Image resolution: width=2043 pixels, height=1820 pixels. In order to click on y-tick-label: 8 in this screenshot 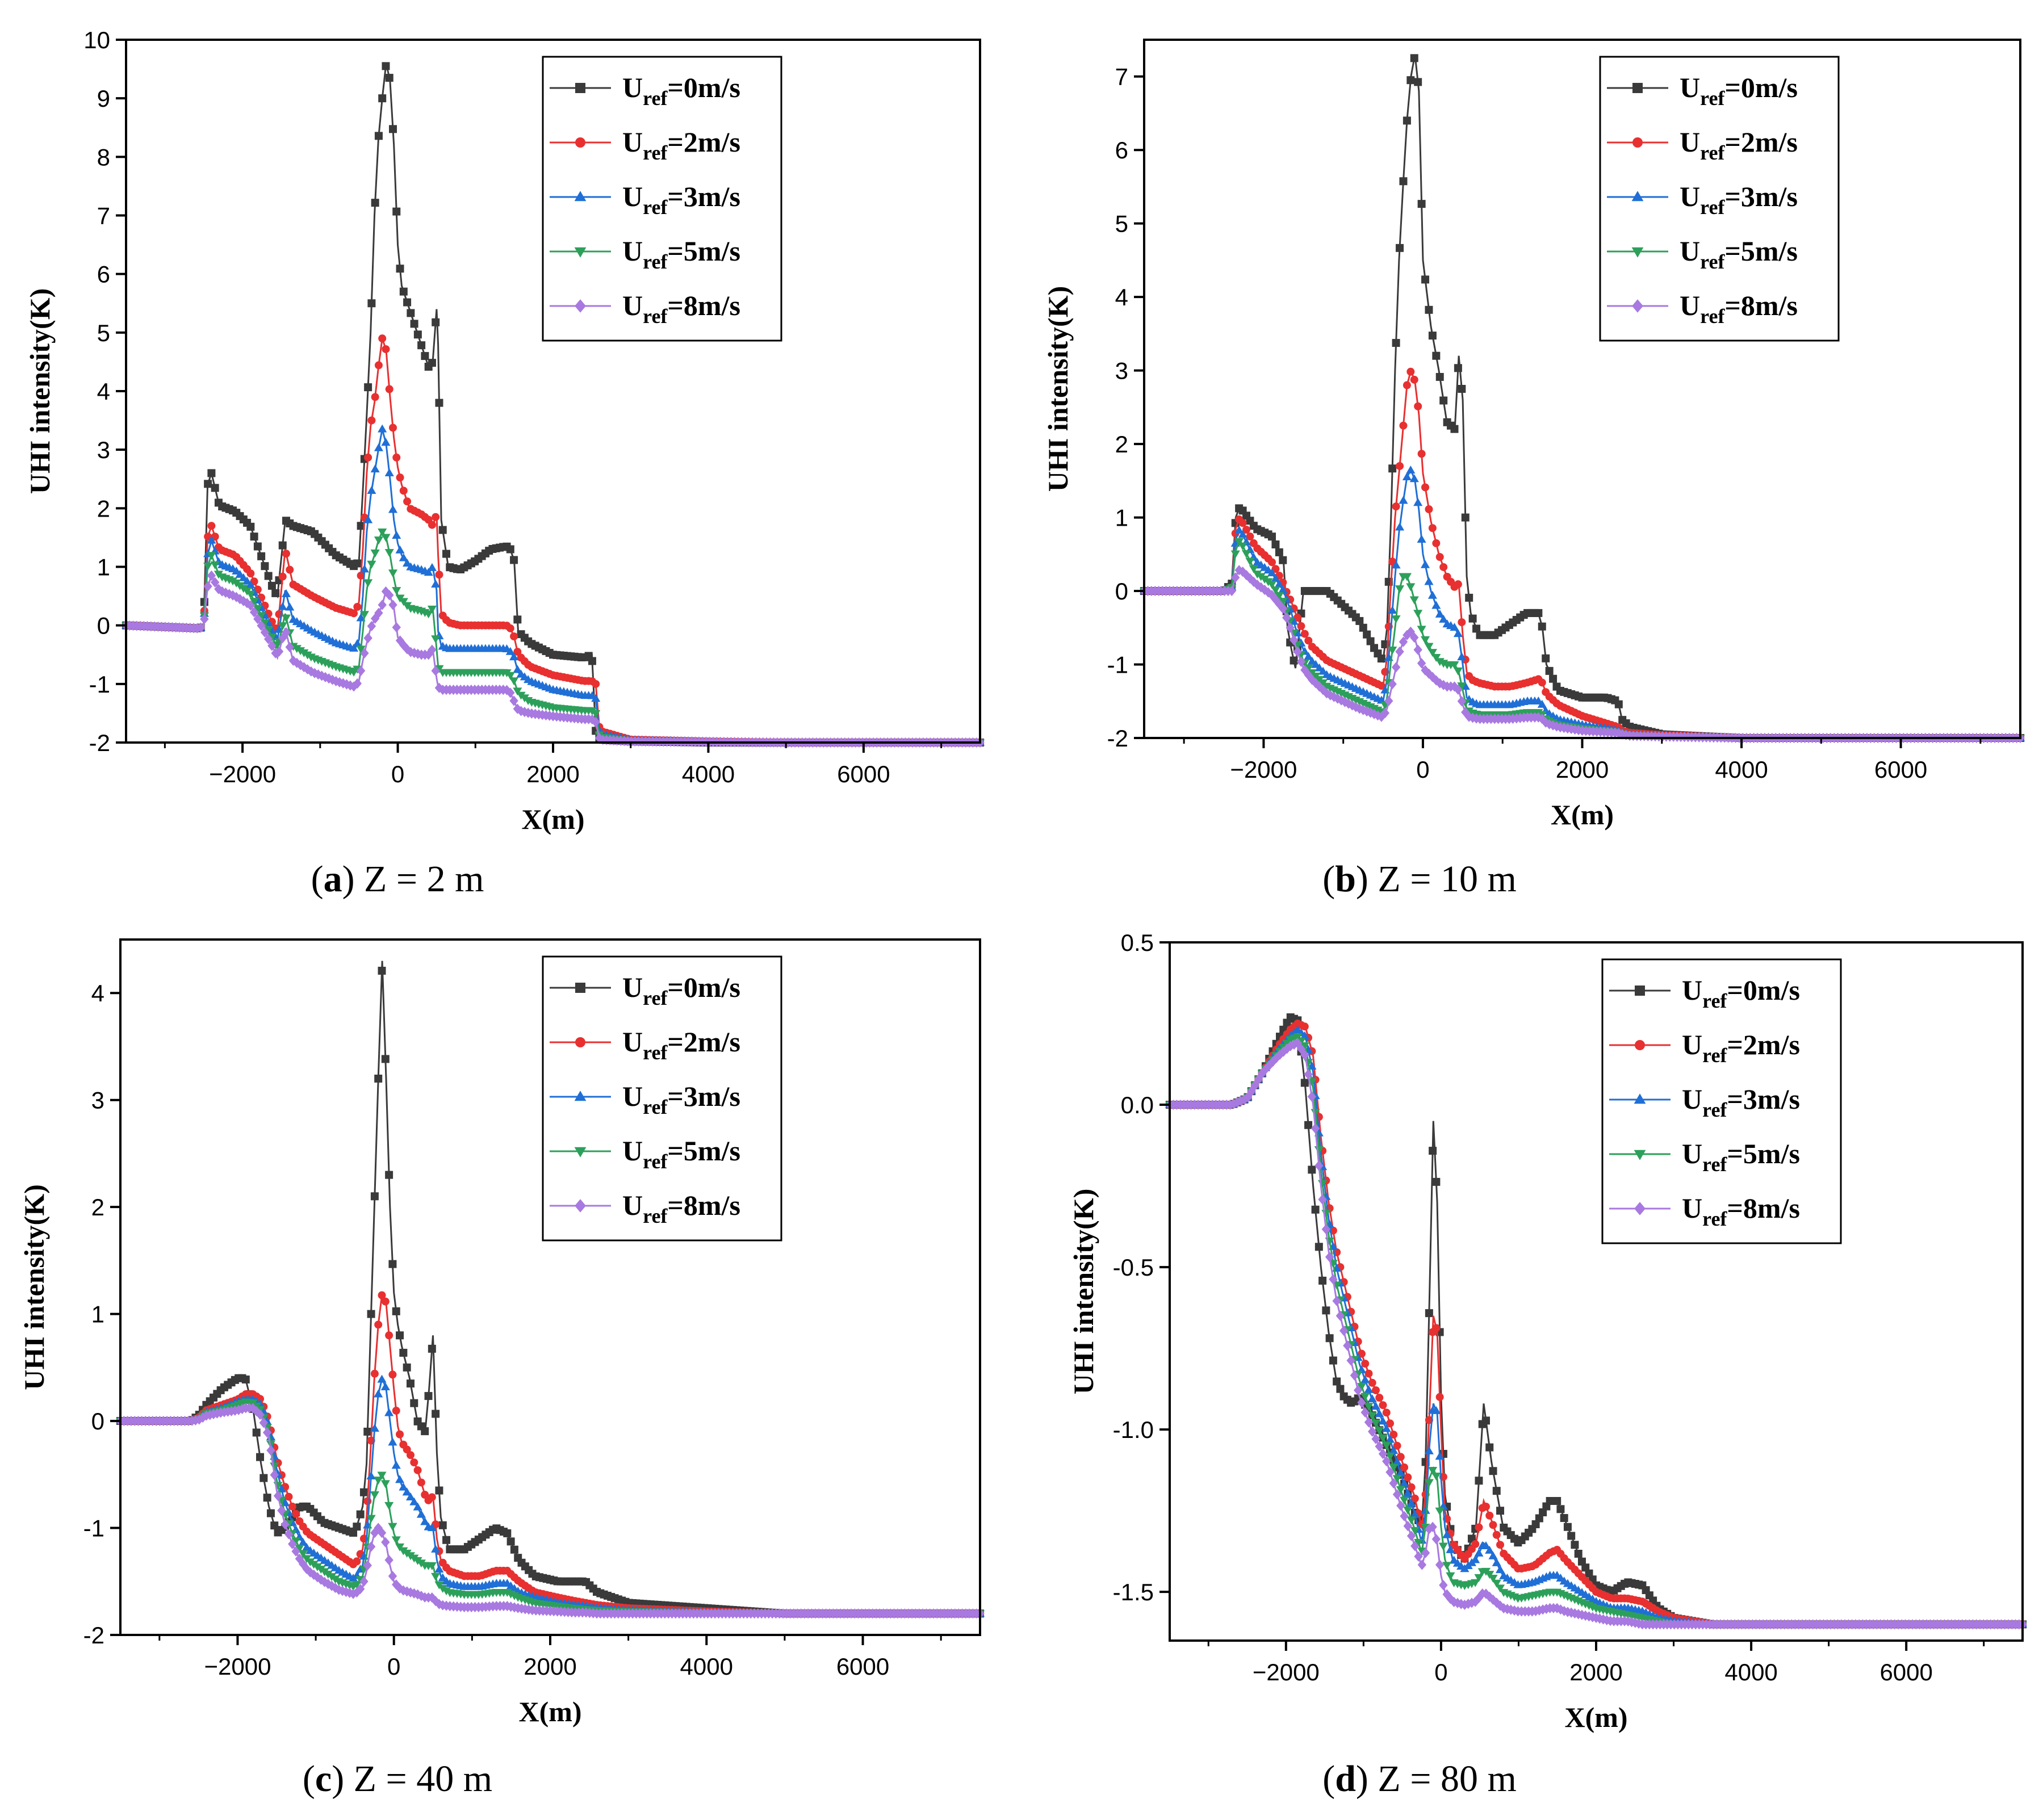, I will do `click(103, 157)`.